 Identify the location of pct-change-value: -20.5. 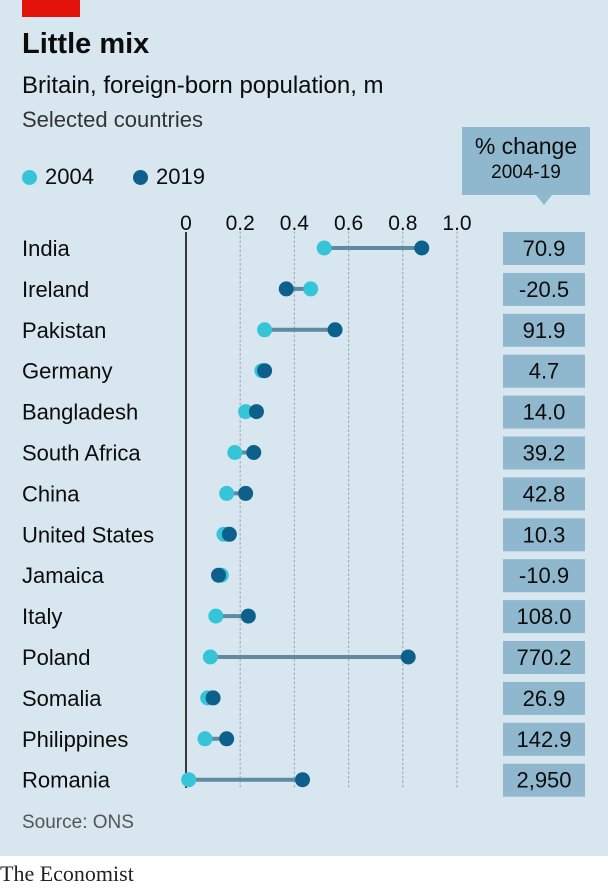
(544, 289).